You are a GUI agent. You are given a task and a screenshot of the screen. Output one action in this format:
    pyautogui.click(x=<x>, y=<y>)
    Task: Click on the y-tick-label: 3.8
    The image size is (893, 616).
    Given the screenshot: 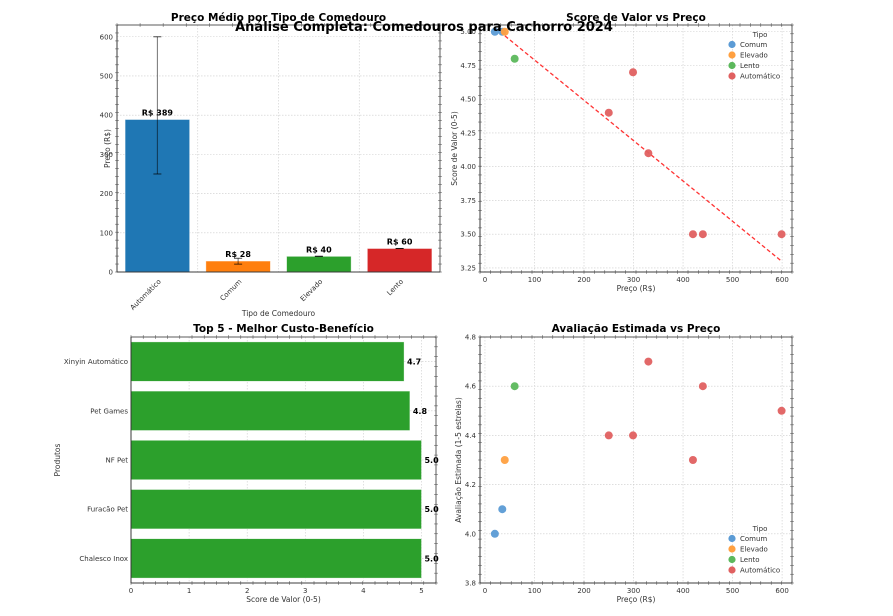 What is the action you would take?
    pyautogui.click(x=470, y=584)
    